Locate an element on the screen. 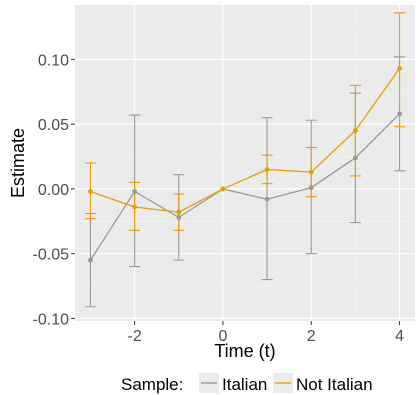 This screenshot has height=395, width=419. y-tick-label: 0.10 is located at coordinates (53, 60).